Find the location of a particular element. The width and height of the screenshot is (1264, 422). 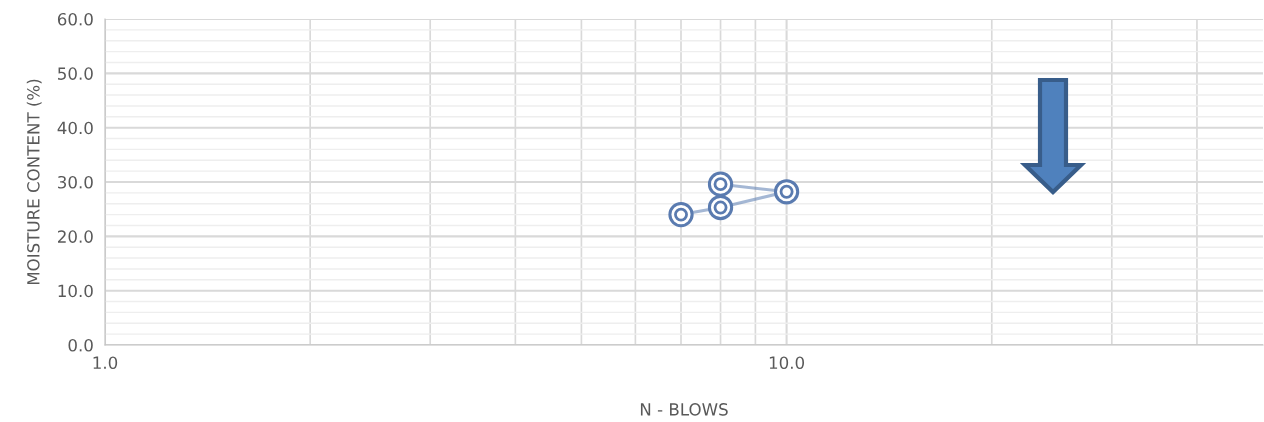

y-tick-label: 10.0 is located at coordinates (75, 291).